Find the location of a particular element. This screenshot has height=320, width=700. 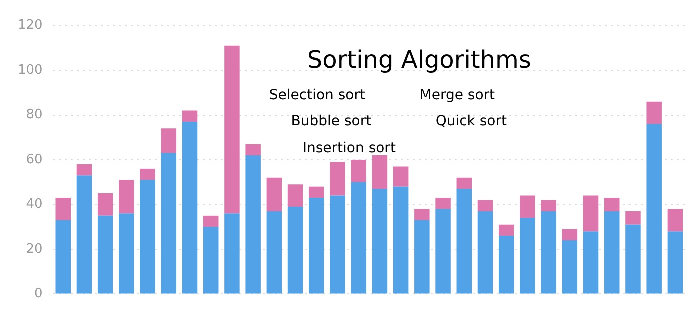

y-tick-label: 60 is located at coordinates (34, 160).